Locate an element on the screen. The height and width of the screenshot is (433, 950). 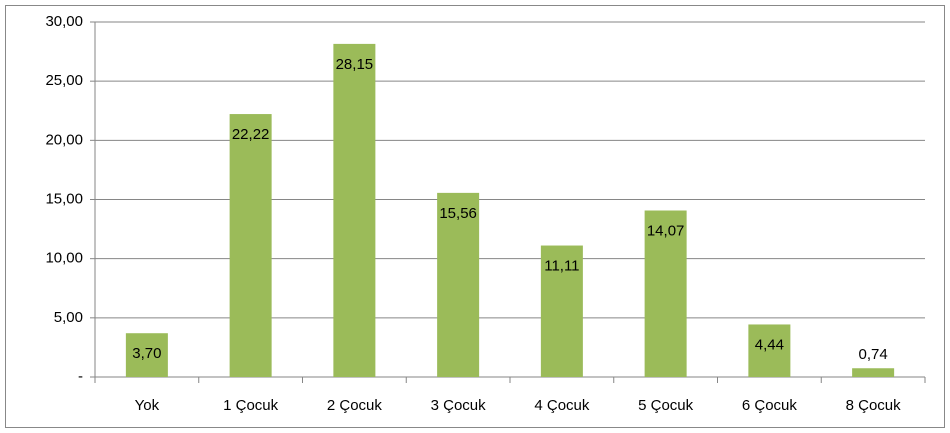
y-tick-label: 30,00 is located at coordinates (64, 21).